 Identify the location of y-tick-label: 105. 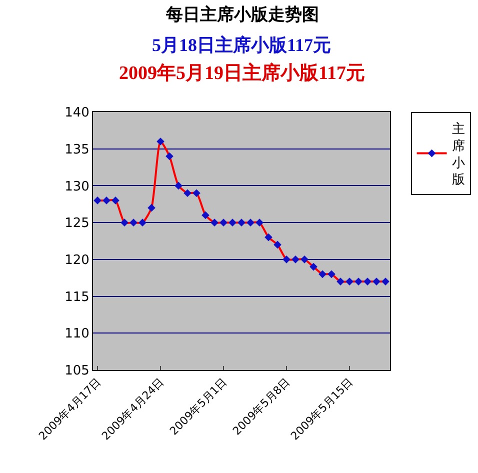
(77, 371).